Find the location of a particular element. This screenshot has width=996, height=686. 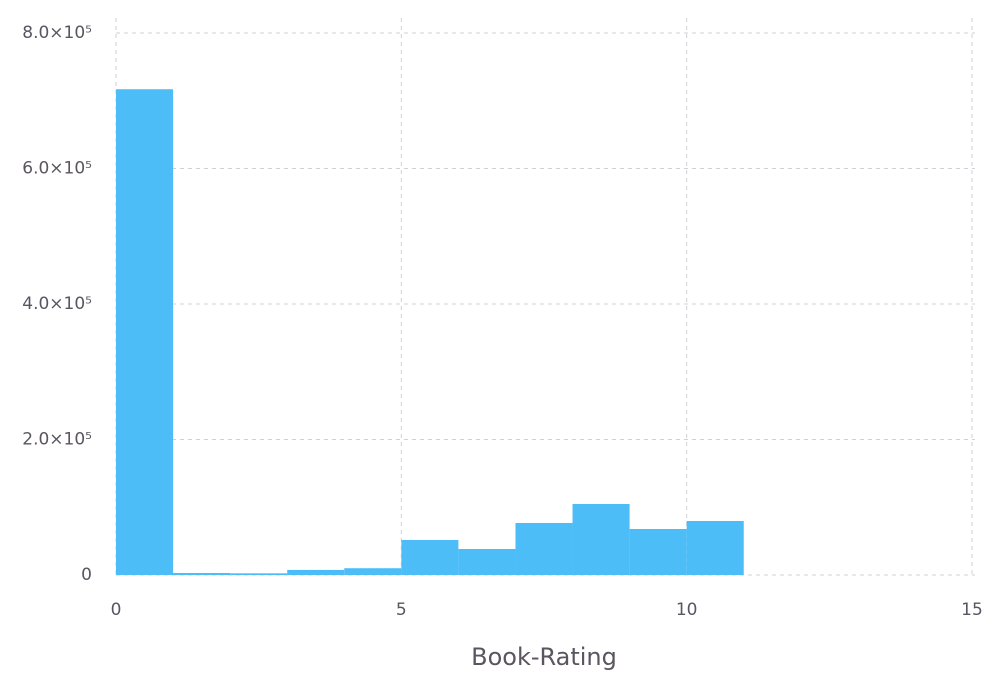

x-tick-label: 10 is located at coordinates (687, 610).